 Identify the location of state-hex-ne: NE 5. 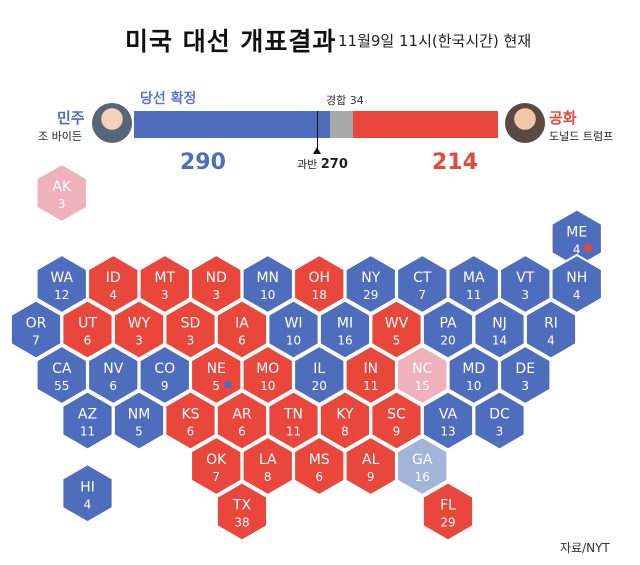
(216, 375).